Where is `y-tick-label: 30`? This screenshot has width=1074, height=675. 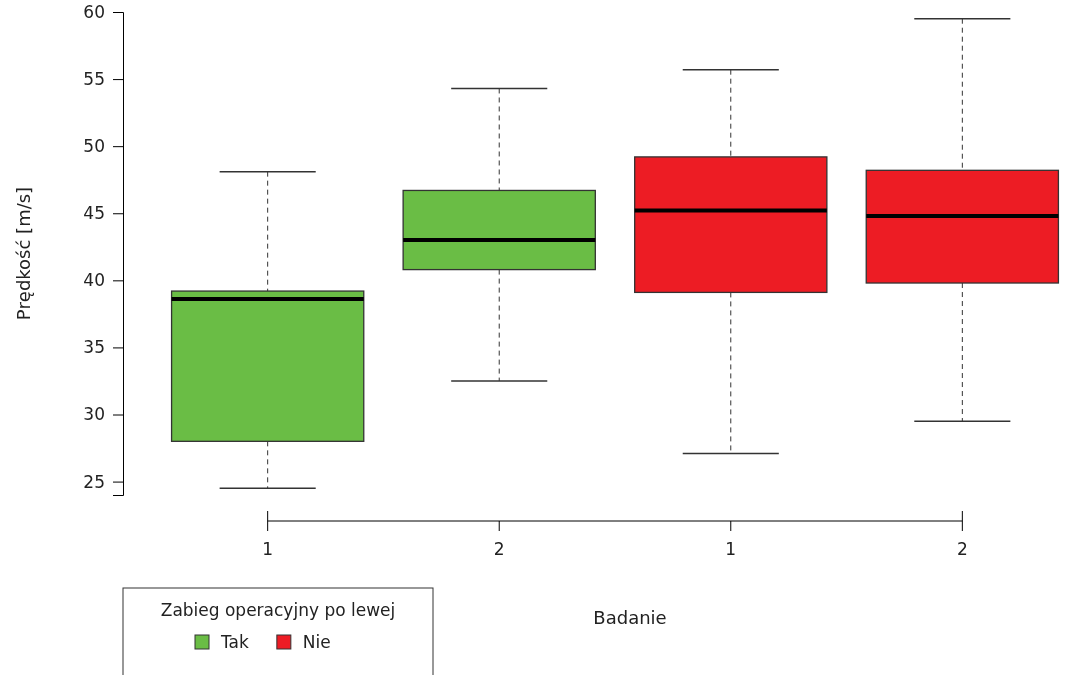
y-tick-label: 30 is located at coordinates (94, 414).